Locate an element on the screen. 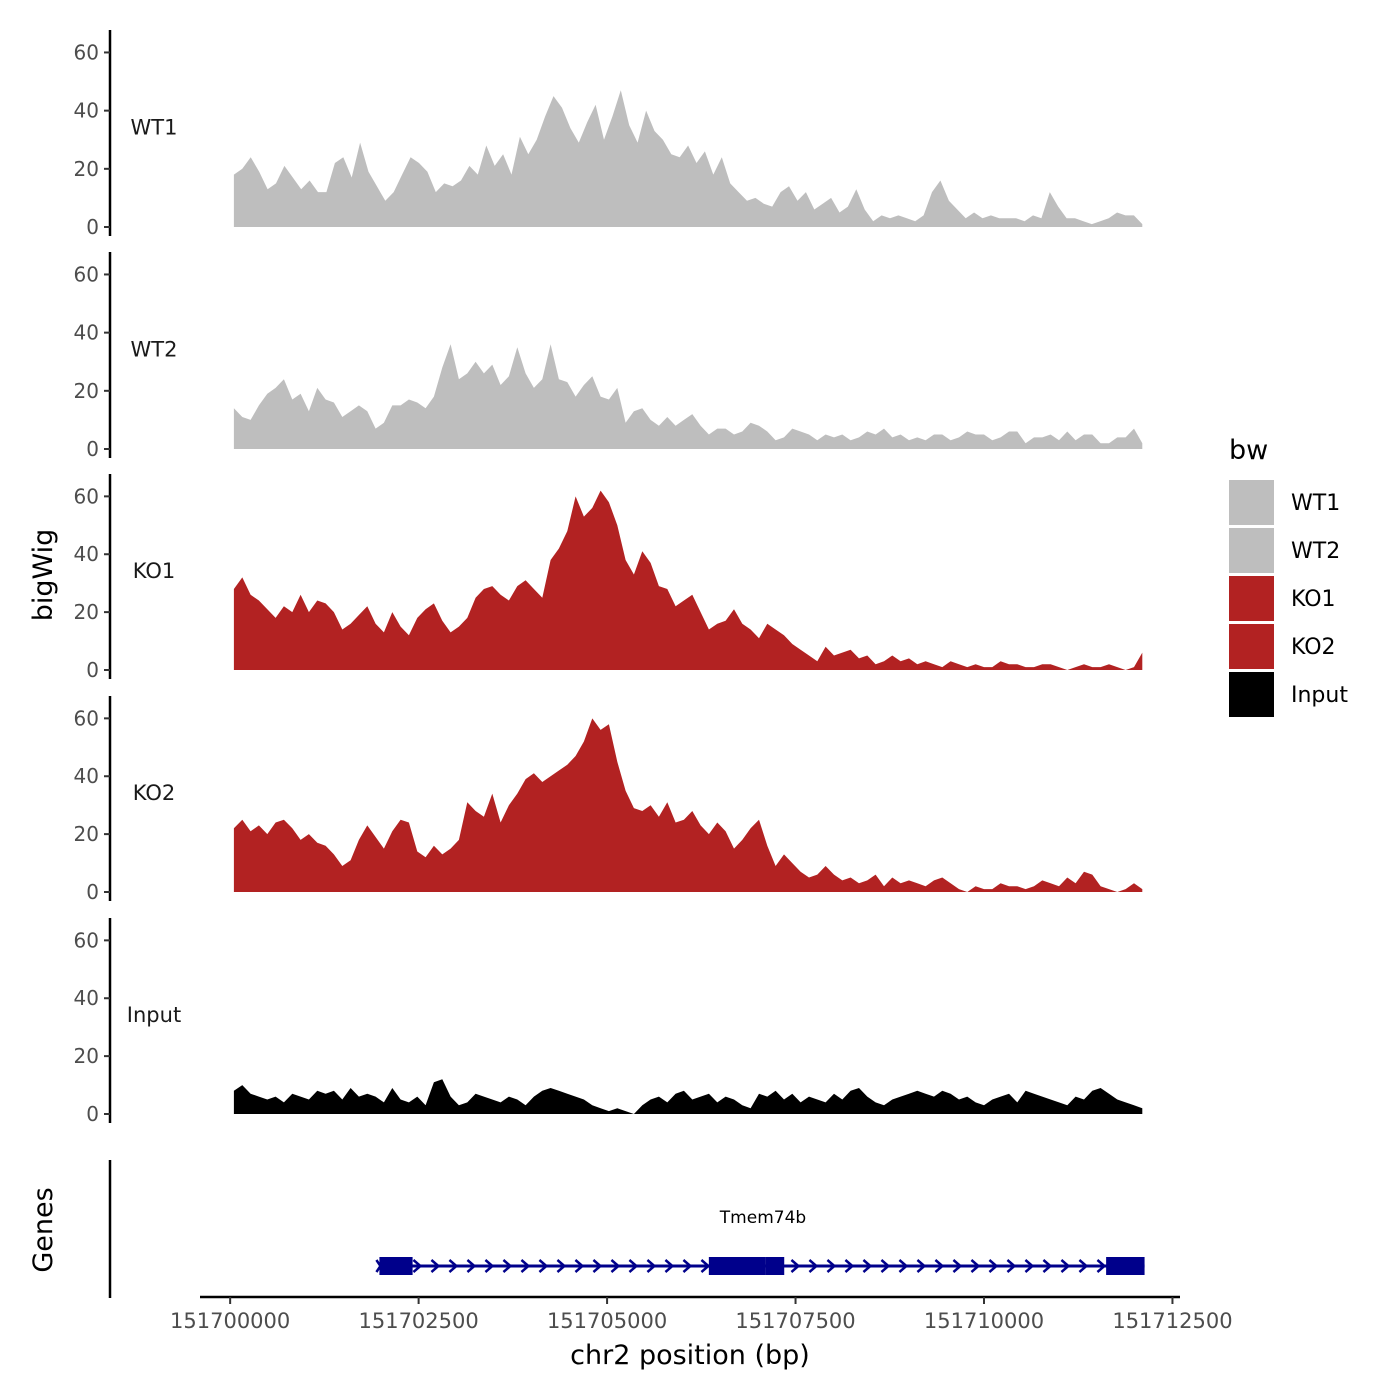 The width and height of the screenshot is (1400, 1400). track-label-ko2: KO2 is located at coordinates (154, 793).